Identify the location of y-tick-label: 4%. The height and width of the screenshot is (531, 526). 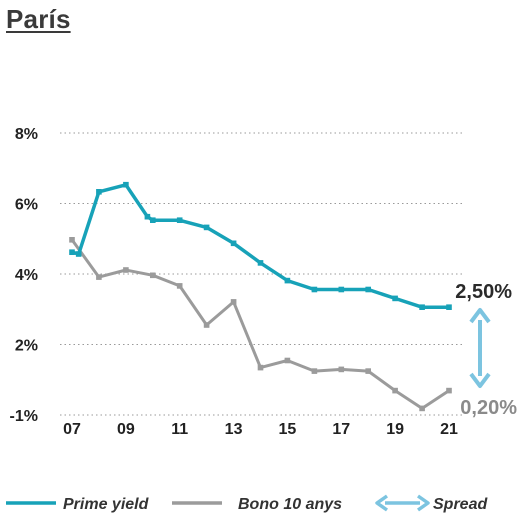
(26, 275).